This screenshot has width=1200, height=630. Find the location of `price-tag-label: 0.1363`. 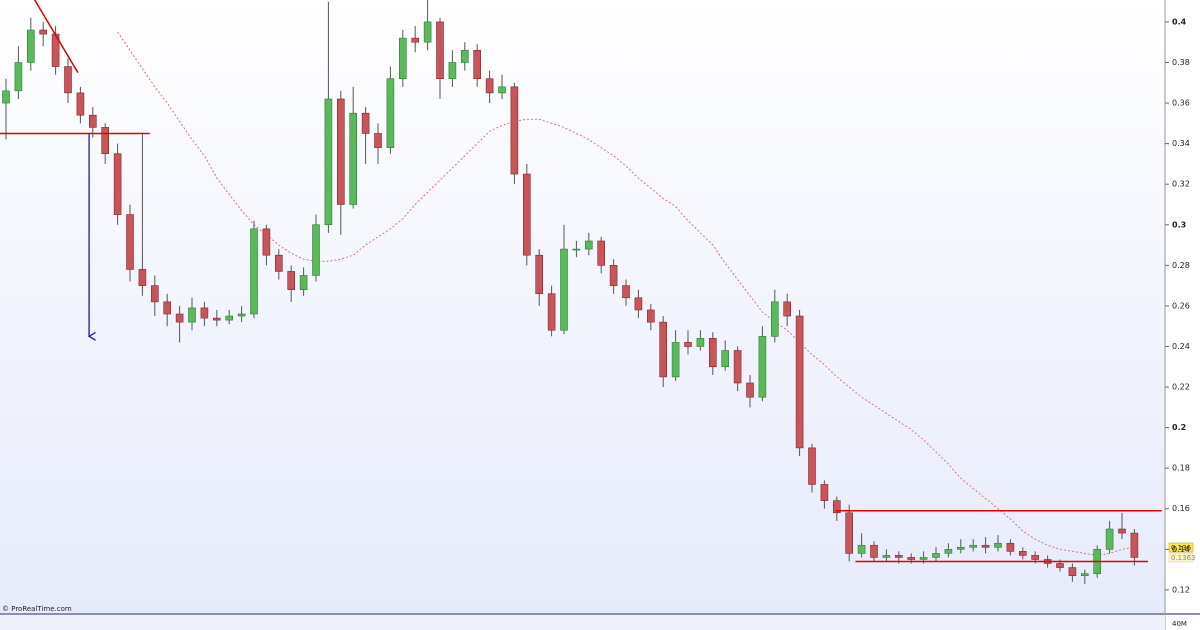

price-tag-label: 0.1363 is located at coordinates (1183, 558).